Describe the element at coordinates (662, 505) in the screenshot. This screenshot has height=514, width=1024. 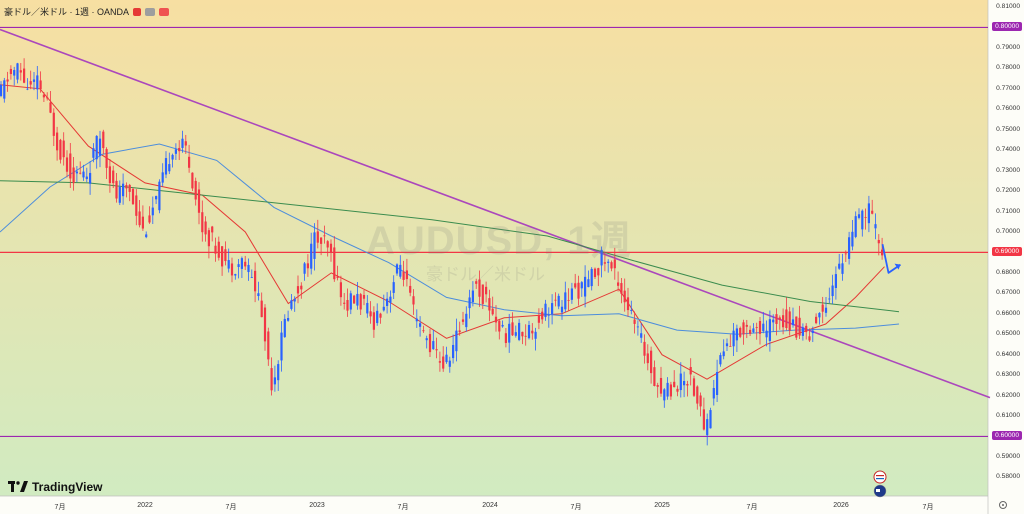
I see `x-tick-label: 2025` at that location.